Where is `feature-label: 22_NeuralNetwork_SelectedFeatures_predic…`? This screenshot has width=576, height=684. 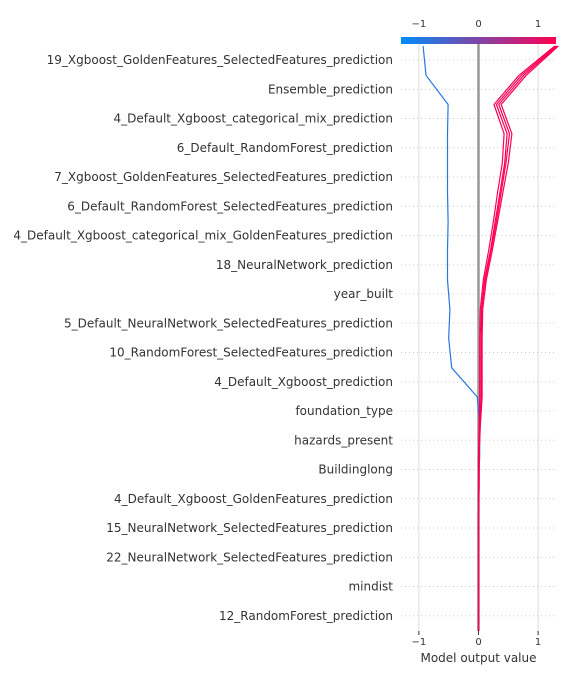 feature-label: 22_NeuralNetwork_SelectedFeatures_predic… is located at coordinates (249, 557).